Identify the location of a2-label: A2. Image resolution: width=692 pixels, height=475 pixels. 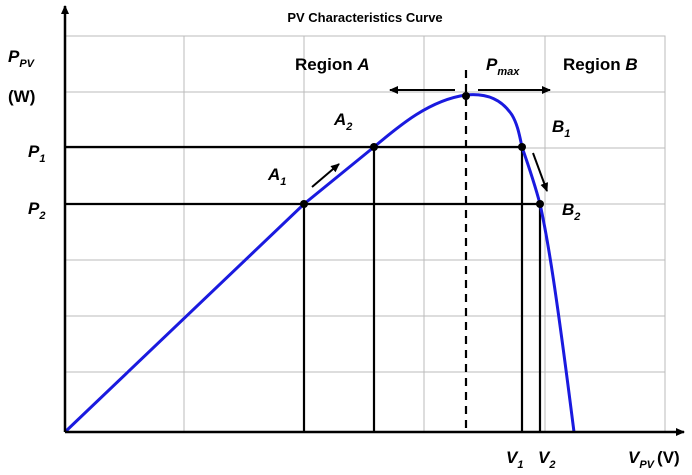
(342, 121).